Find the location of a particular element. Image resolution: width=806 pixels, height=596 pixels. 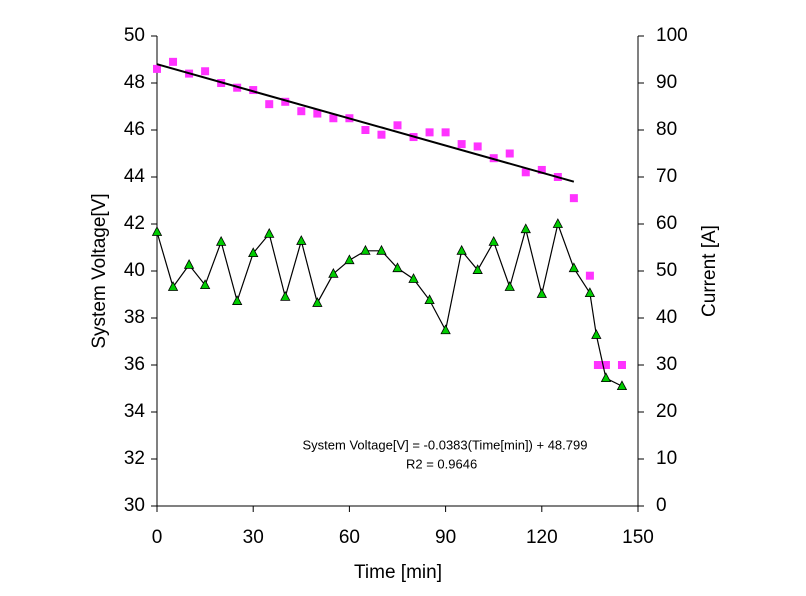

y2-tick-label: 30 is located at coordinates (666, 364).